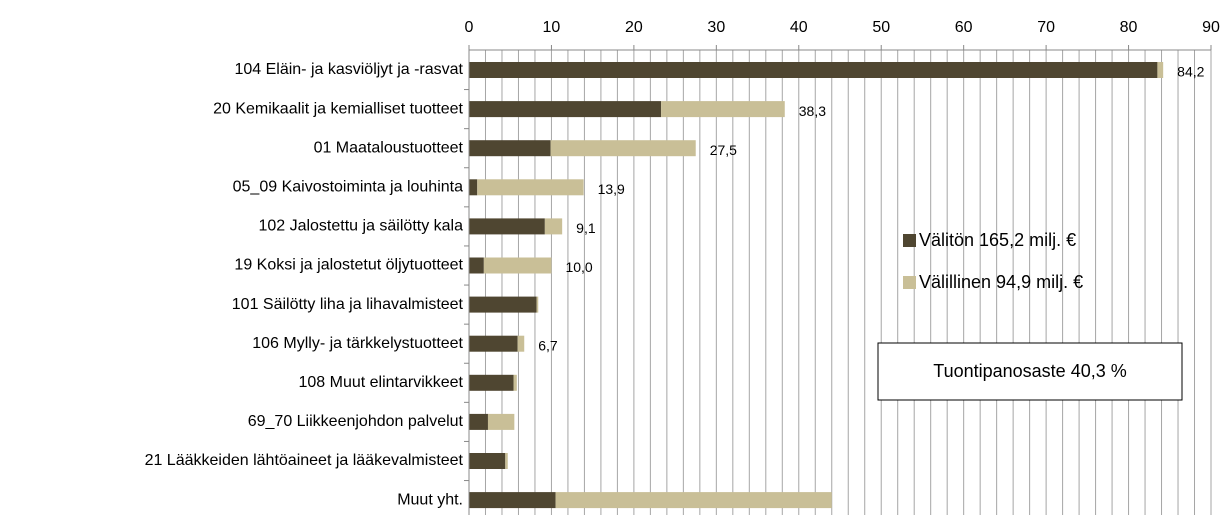 Image resolution: width=1221 pixels, height=515 pixels. What do you see at coordinates (348, 304) in the screenshot?
I see `y-tick-label: 101 Säilötty liha ja lihavalmisteet` at bounding box center [348, 304].